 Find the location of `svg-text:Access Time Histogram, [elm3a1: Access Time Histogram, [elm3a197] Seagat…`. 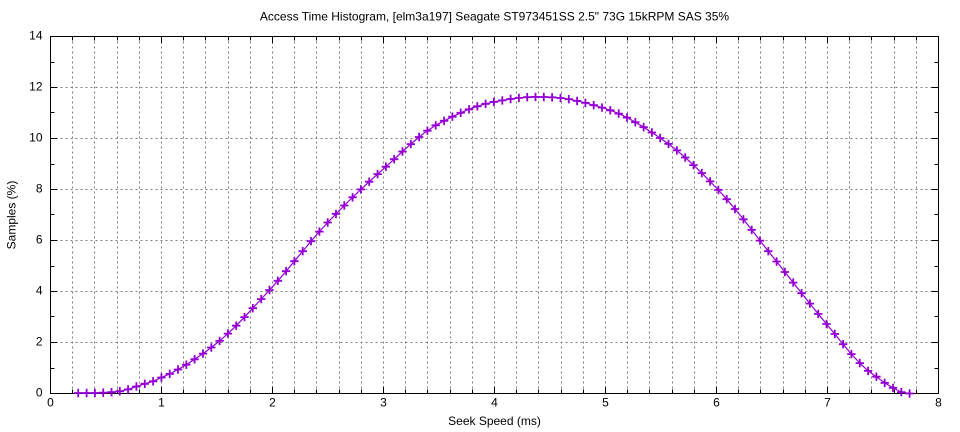

svg-text:Access Time Histogram, [elm3a1: Access Time Histogram, [elm3a197] Seagat… is located at coordinates (494, 17).